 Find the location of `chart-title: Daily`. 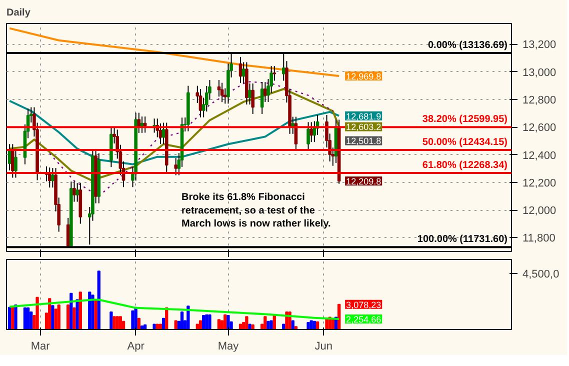

chart-title: Daily is located at coordinates (18, 13).